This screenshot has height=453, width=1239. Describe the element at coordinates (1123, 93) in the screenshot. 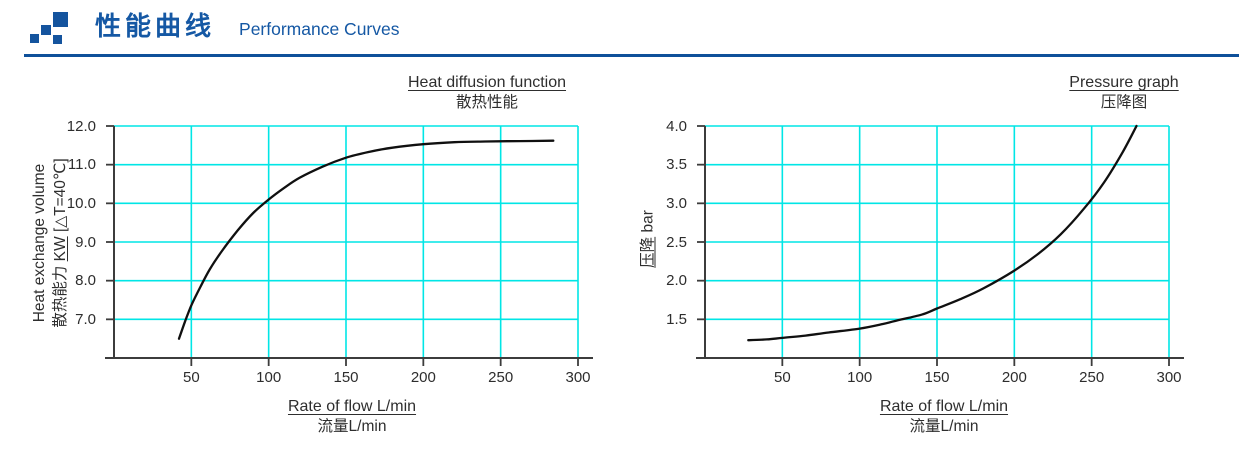

I see `chart-title-pressure: Pressure graph 压降图` at that location.